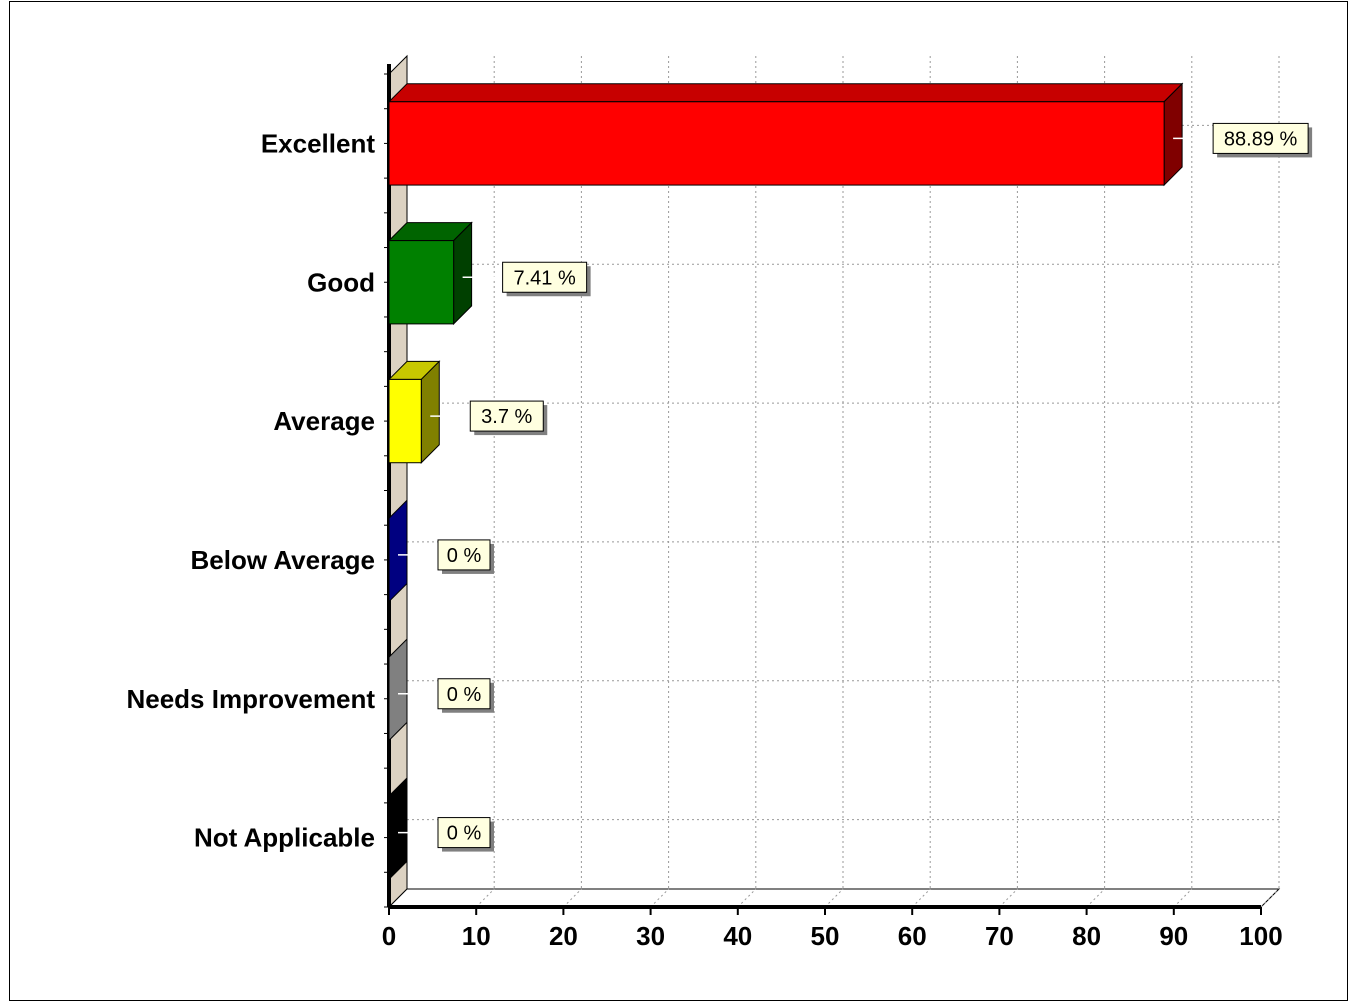  What do you see at coordinates (912, 936) in the screenshot?
I see `x-tick-label: 60` at bounding box center [912, 936].